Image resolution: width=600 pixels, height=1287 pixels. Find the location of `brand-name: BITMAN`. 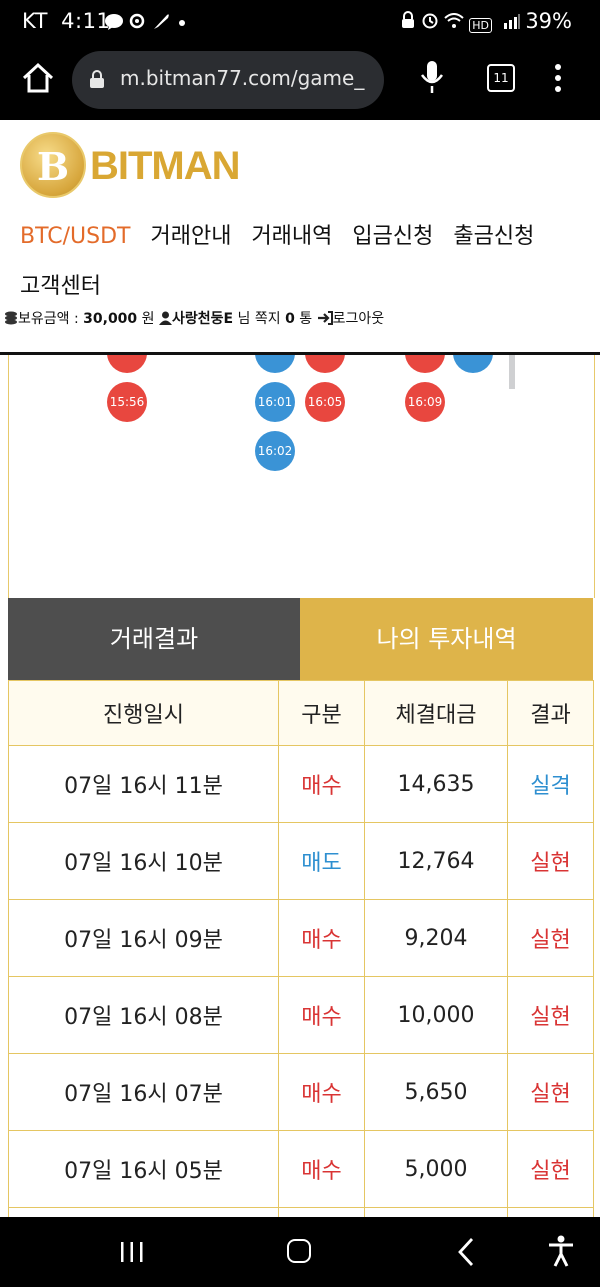

brand-name: BITMAN is located at coordinates (165, 166).